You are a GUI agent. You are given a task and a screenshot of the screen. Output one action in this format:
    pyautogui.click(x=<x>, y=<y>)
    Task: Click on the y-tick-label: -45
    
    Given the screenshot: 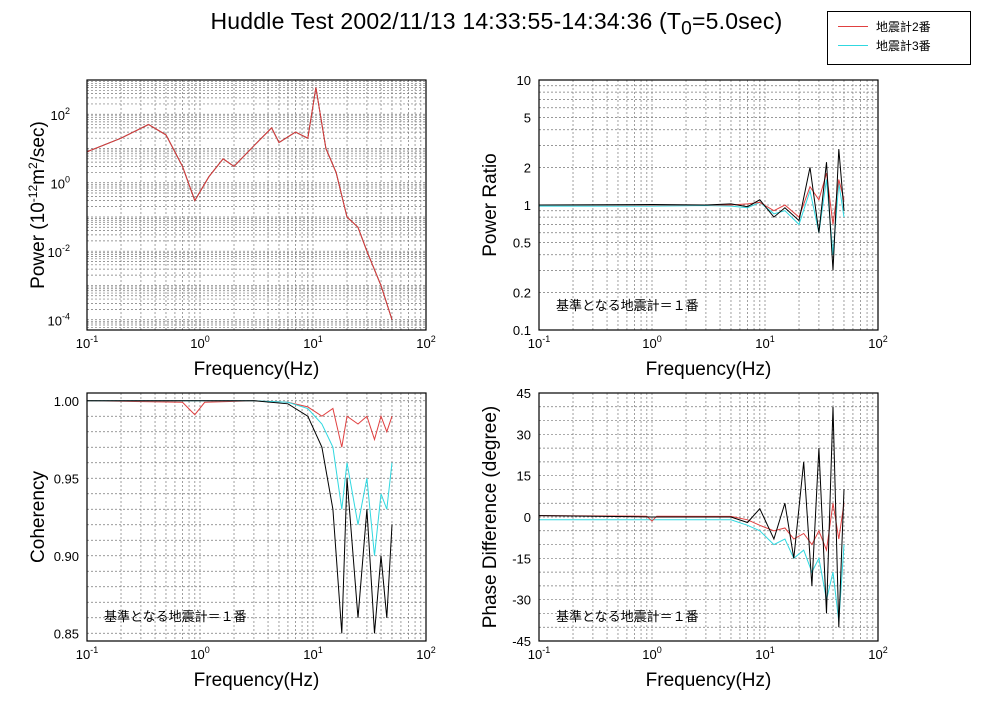 What is the action you would take?
    pyautogui.click(x=521, y=641)
    